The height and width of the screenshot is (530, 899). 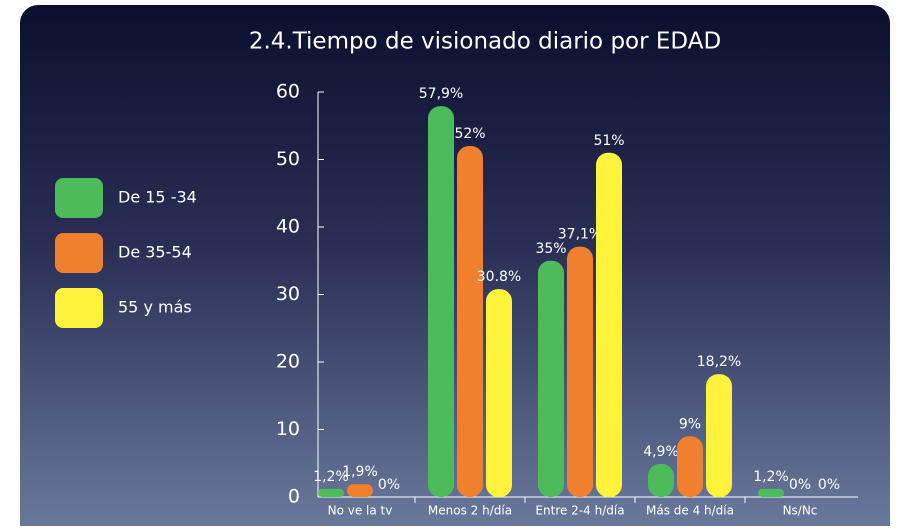 What do you see at coordinates (288, 362) in the screenshot?
I see `y-tick-label: 20` at bounding box center [288, 362].